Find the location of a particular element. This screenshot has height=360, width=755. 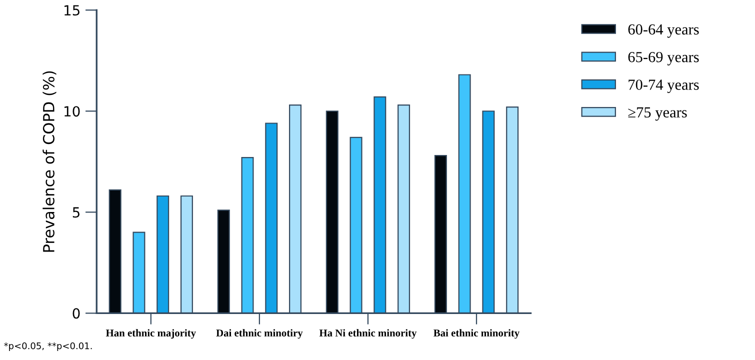

legend-label: 70-74 years is located at coordinates (663, 87).